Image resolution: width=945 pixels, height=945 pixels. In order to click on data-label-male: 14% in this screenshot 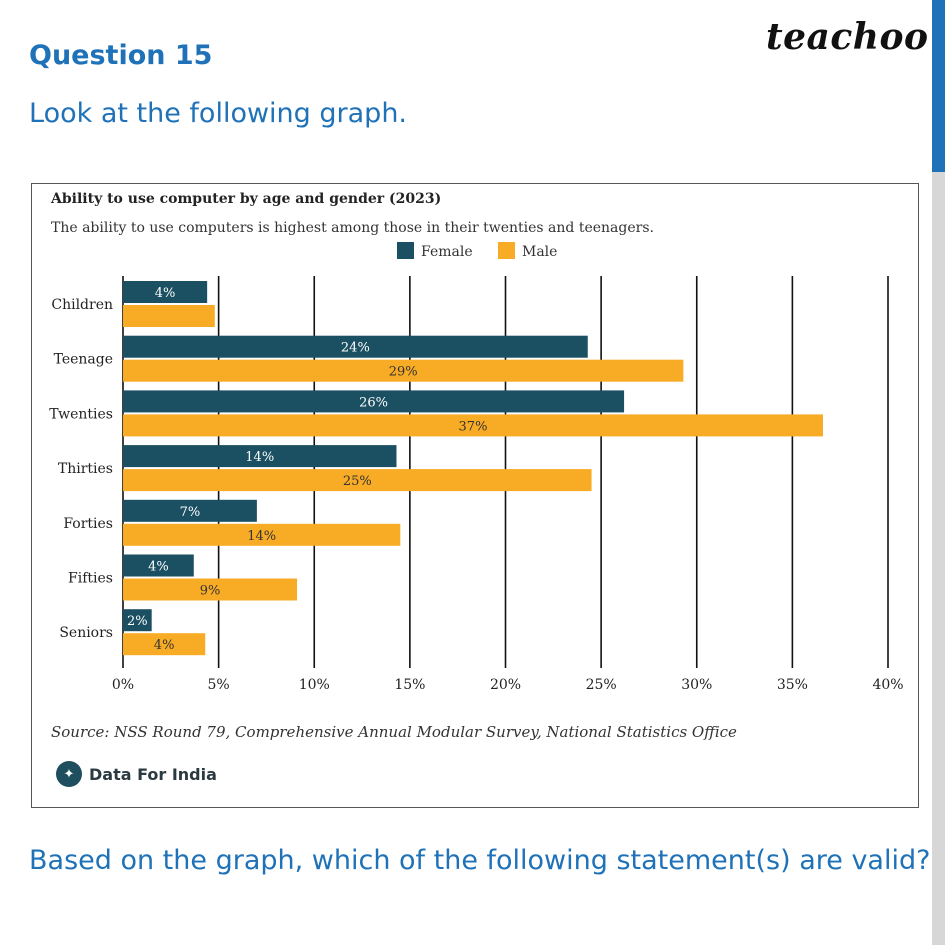, I will do `click(261, 536)`.